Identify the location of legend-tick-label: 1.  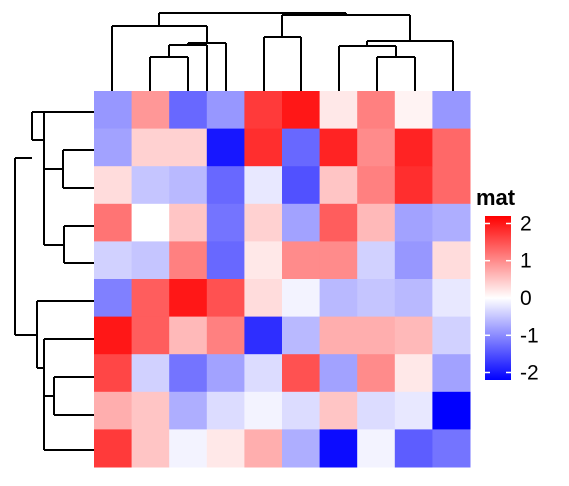
(526, 261).